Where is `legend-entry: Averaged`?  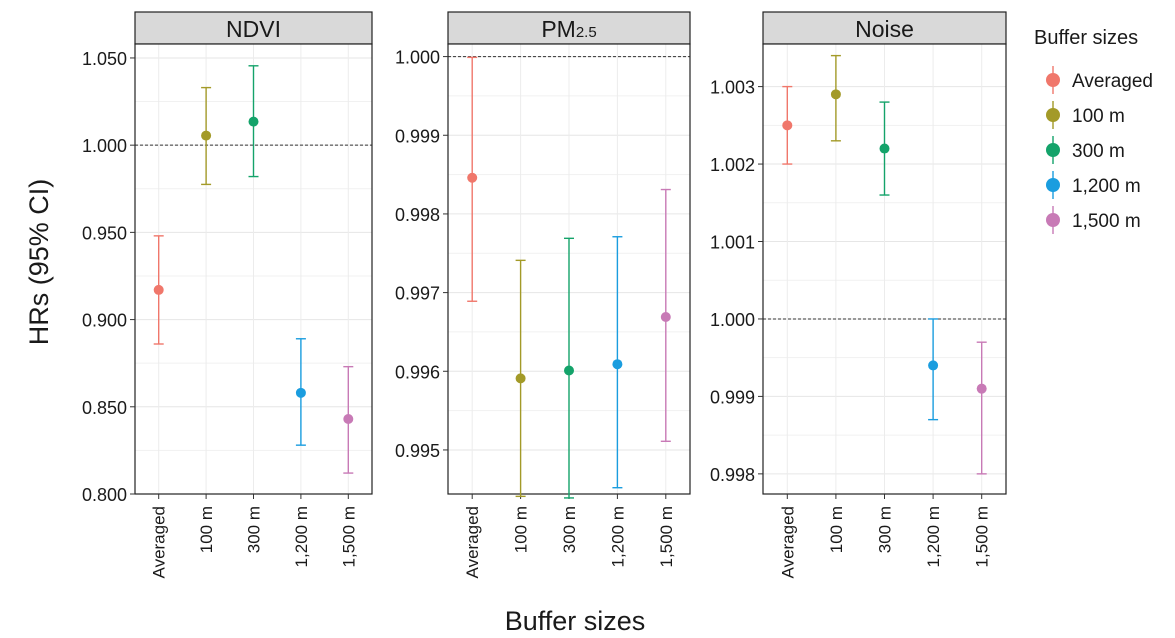 legend-entry: Averaged is located at coordinates (1099, 80).